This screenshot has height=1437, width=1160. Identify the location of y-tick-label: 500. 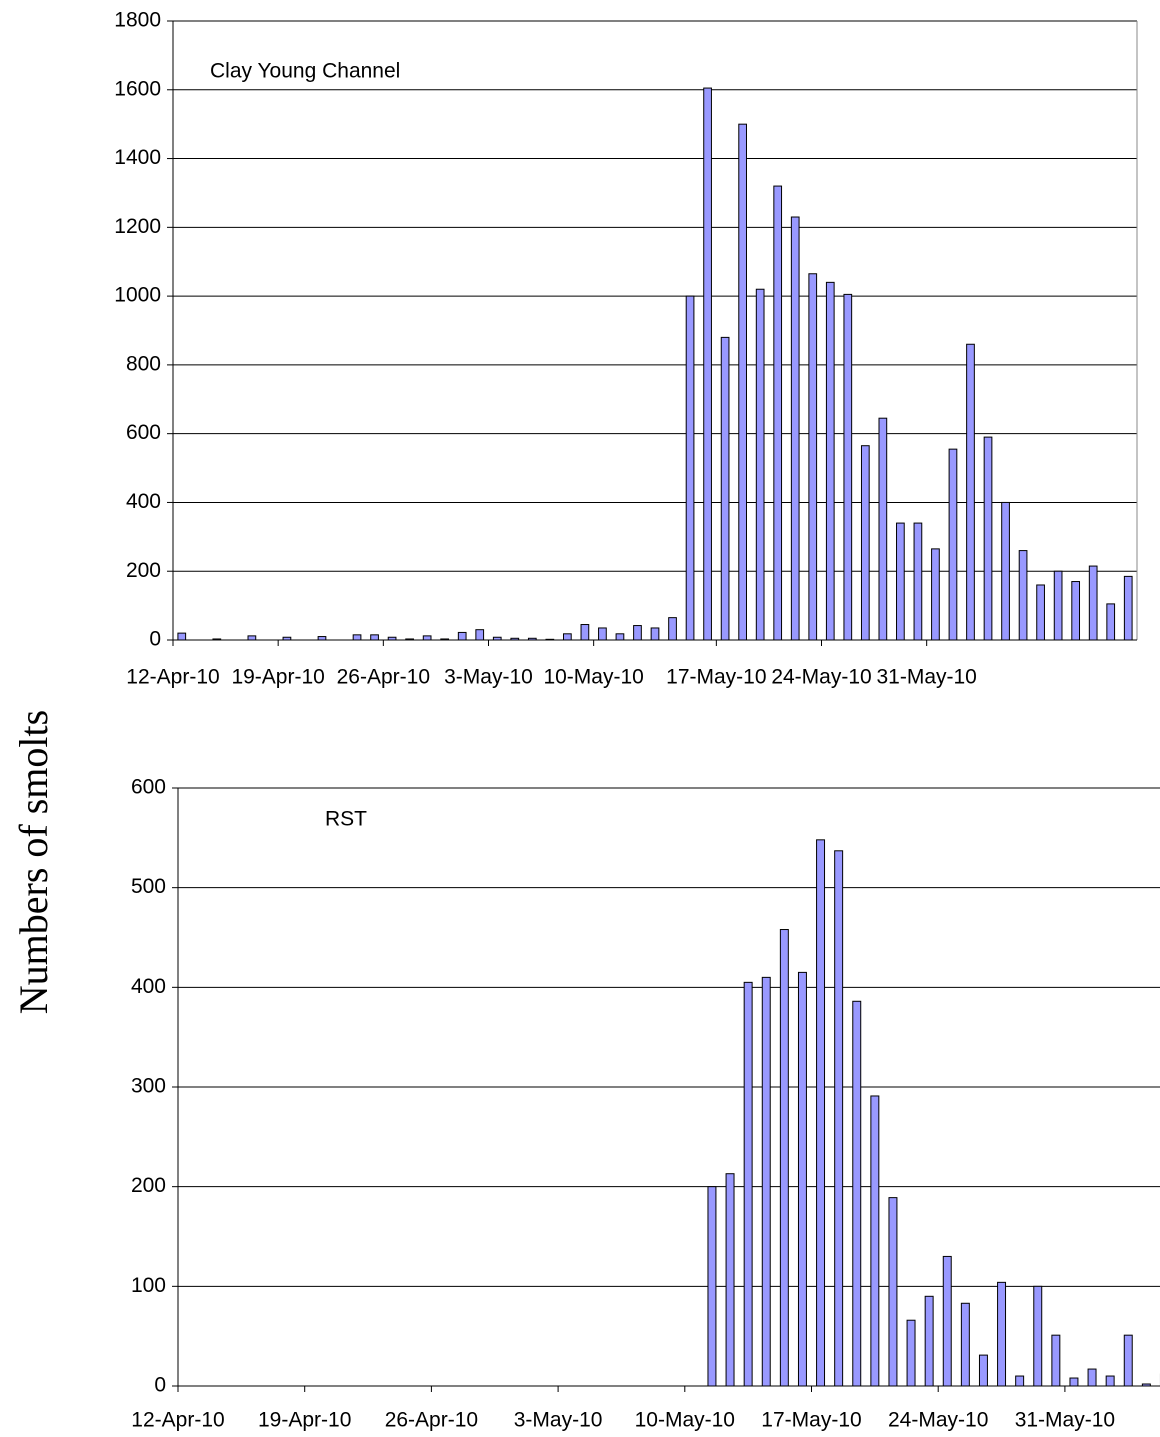
(148, 886).